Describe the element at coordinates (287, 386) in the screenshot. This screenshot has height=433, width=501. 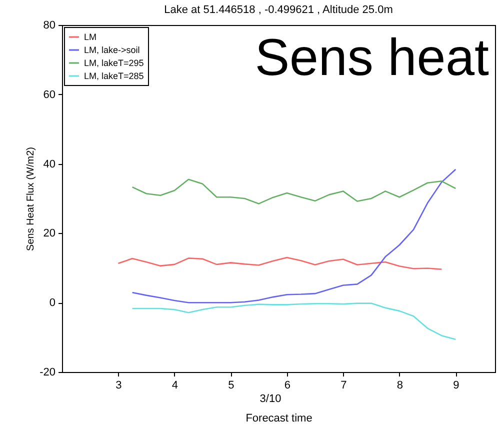
I see `x-tick-label: 6` at that location.